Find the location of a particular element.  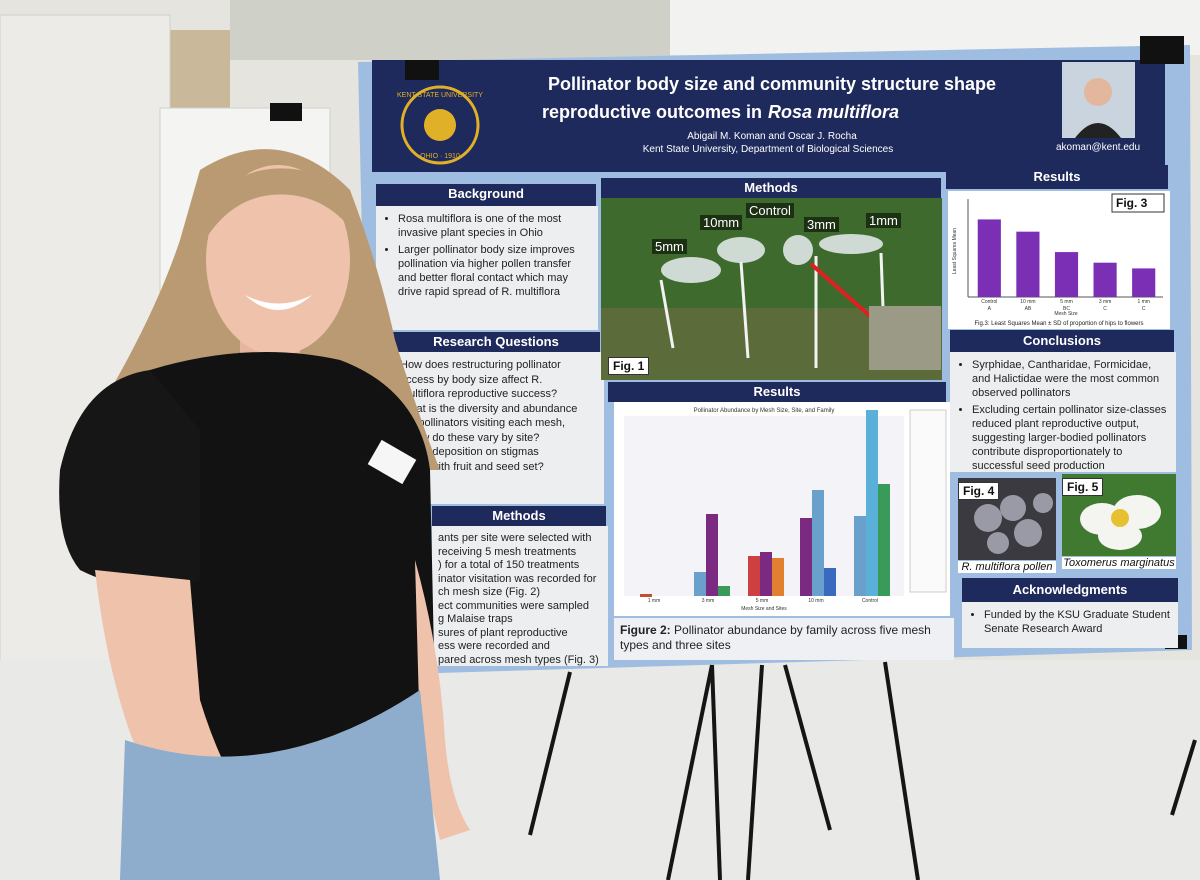

poster-authors: Abigail M. Koman and Oscar J. Rocha is located at coordinates (772, 136).